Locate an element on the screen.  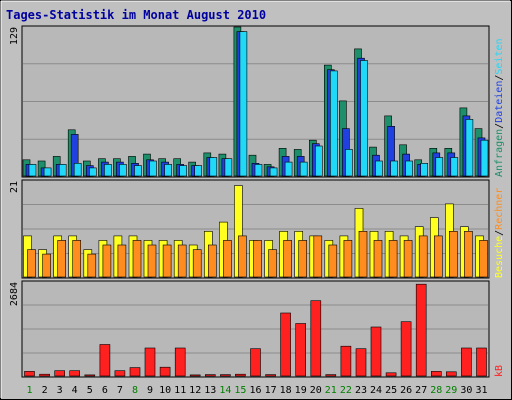
panel-bottom-ymax-label: 2684 is located at coordinates (14, 294).